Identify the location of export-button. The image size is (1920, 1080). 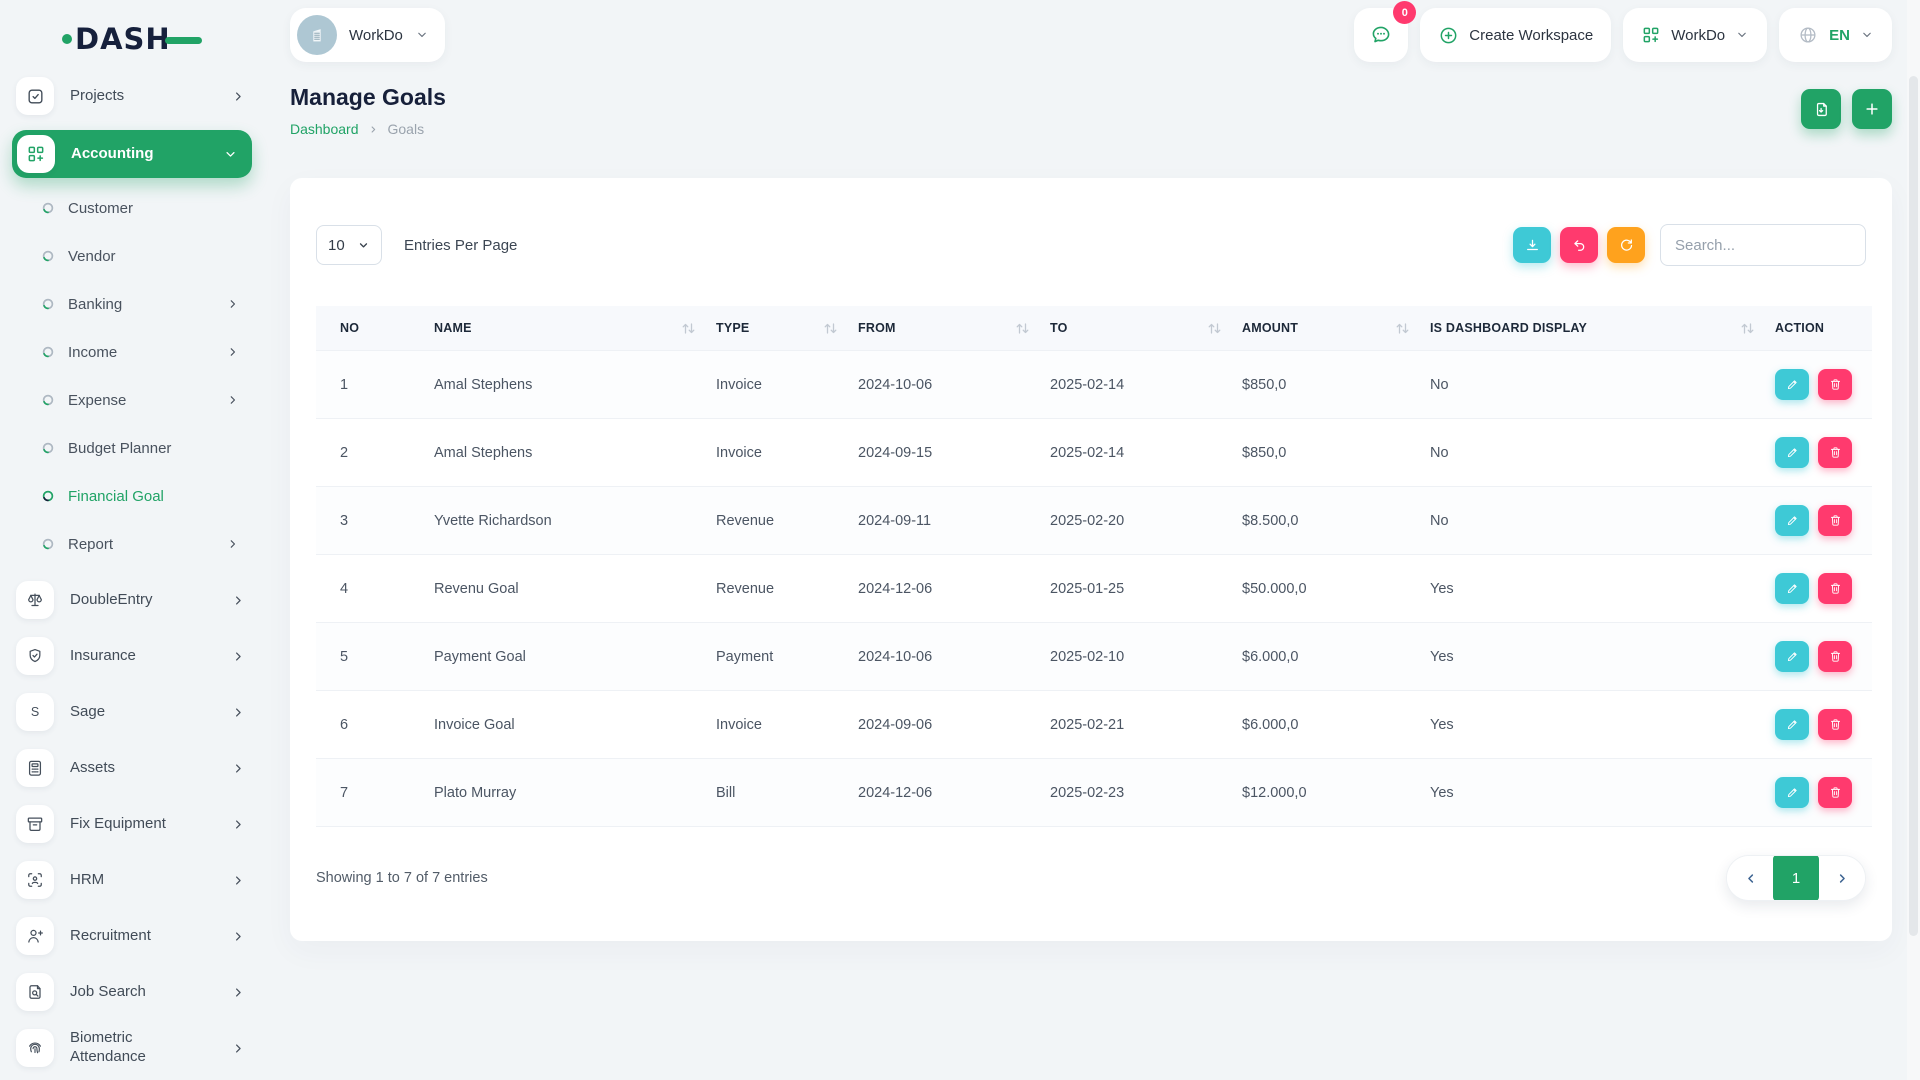
(1821, 109).